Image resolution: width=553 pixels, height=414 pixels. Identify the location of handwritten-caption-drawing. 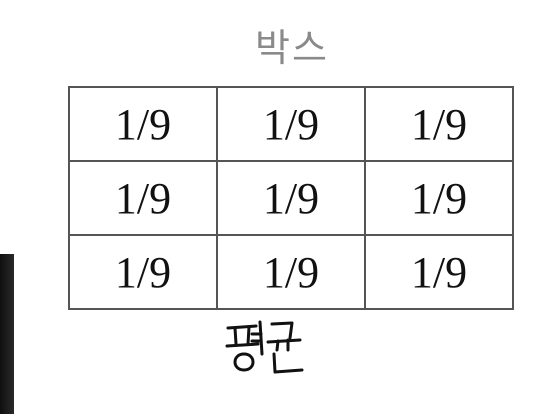
(264, 347).